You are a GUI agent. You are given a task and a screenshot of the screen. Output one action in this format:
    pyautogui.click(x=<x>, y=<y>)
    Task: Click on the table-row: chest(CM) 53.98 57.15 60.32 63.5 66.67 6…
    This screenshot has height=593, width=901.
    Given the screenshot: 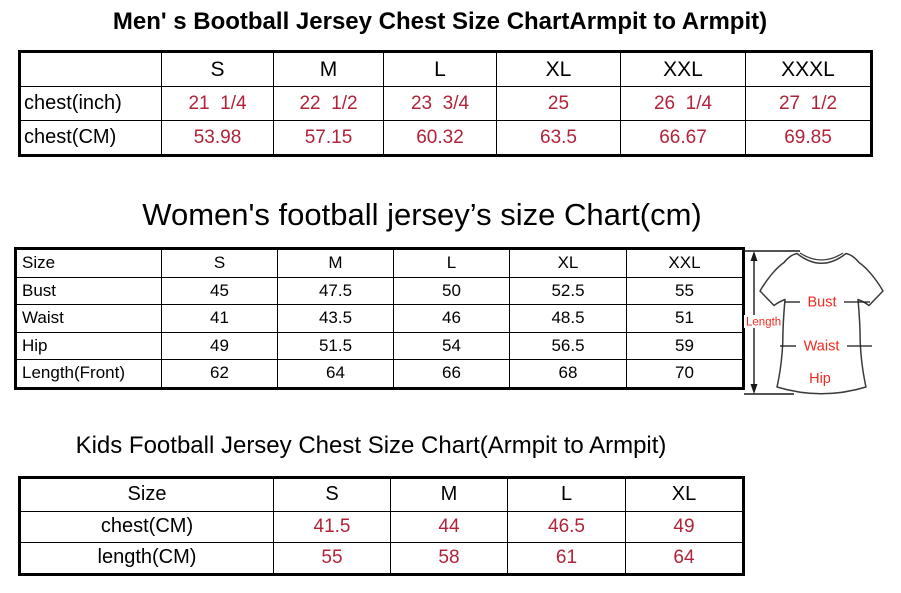 What is the action you would take?
    pyautogui.click(x=445, y=138)
    